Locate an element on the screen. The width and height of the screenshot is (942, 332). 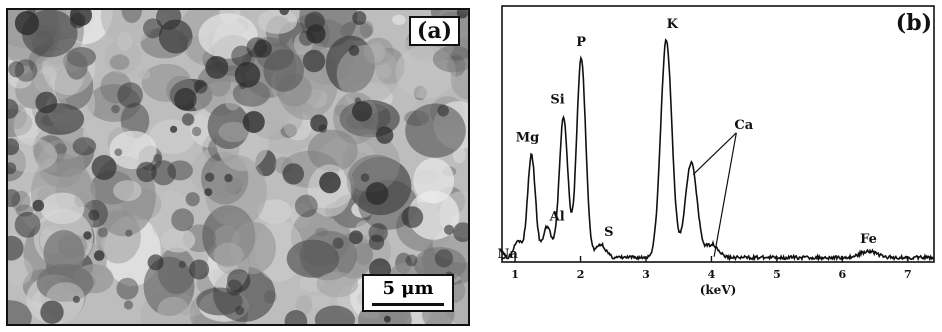
scale-bar-line is located at coordinates (408, 304).